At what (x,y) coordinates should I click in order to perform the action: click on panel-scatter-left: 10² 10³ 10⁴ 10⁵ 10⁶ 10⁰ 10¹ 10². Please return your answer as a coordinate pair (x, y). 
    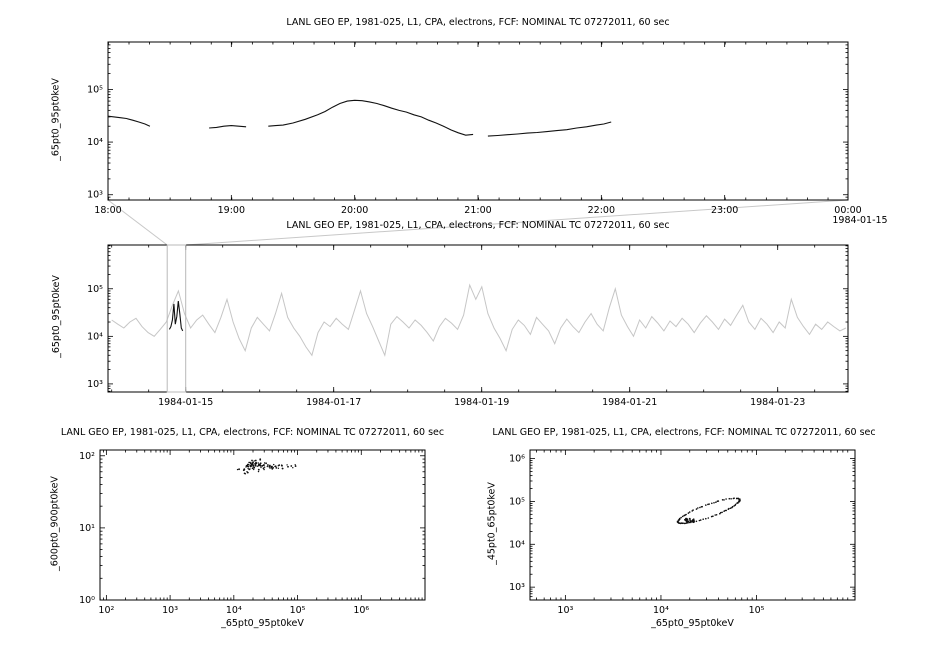
    Looking at the image, I should click on (252, 532).